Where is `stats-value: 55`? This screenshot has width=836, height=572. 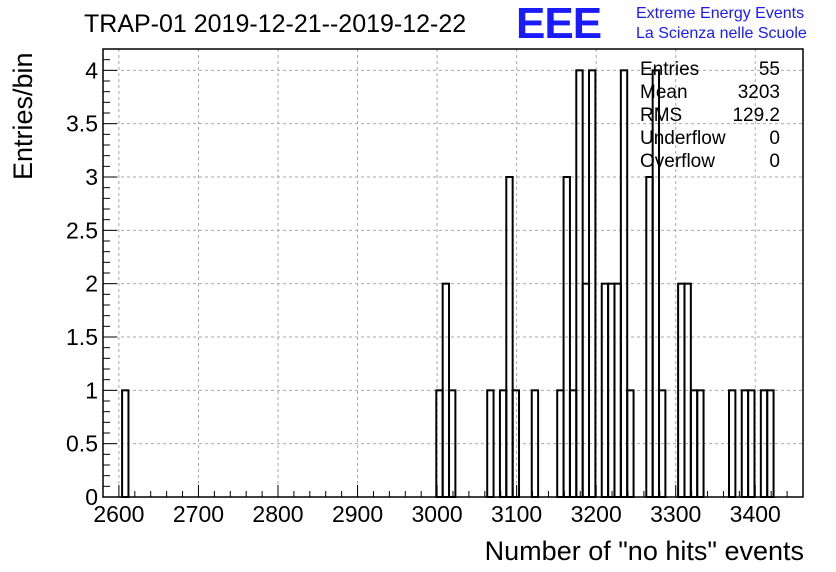
stats-value: 55 is located at coordinates (769, 69).